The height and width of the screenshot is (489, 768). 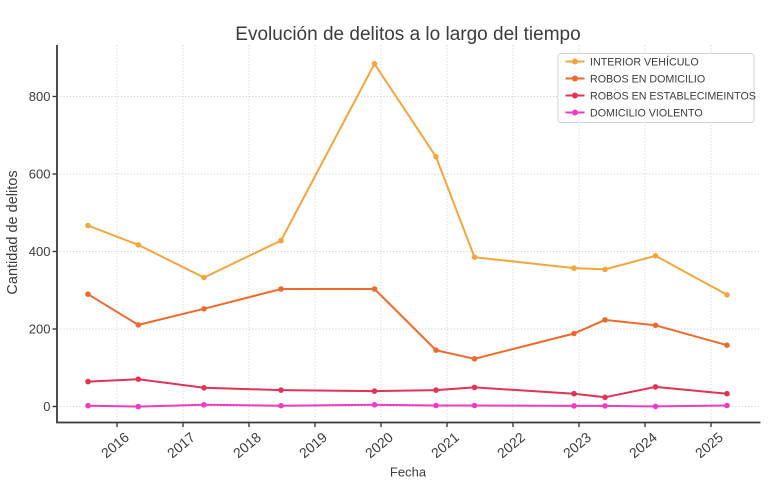 What do you see at coordinates (408, 472) in the screenshot?
I see `svg-text: Fecha` at bounding box center [408, 472].